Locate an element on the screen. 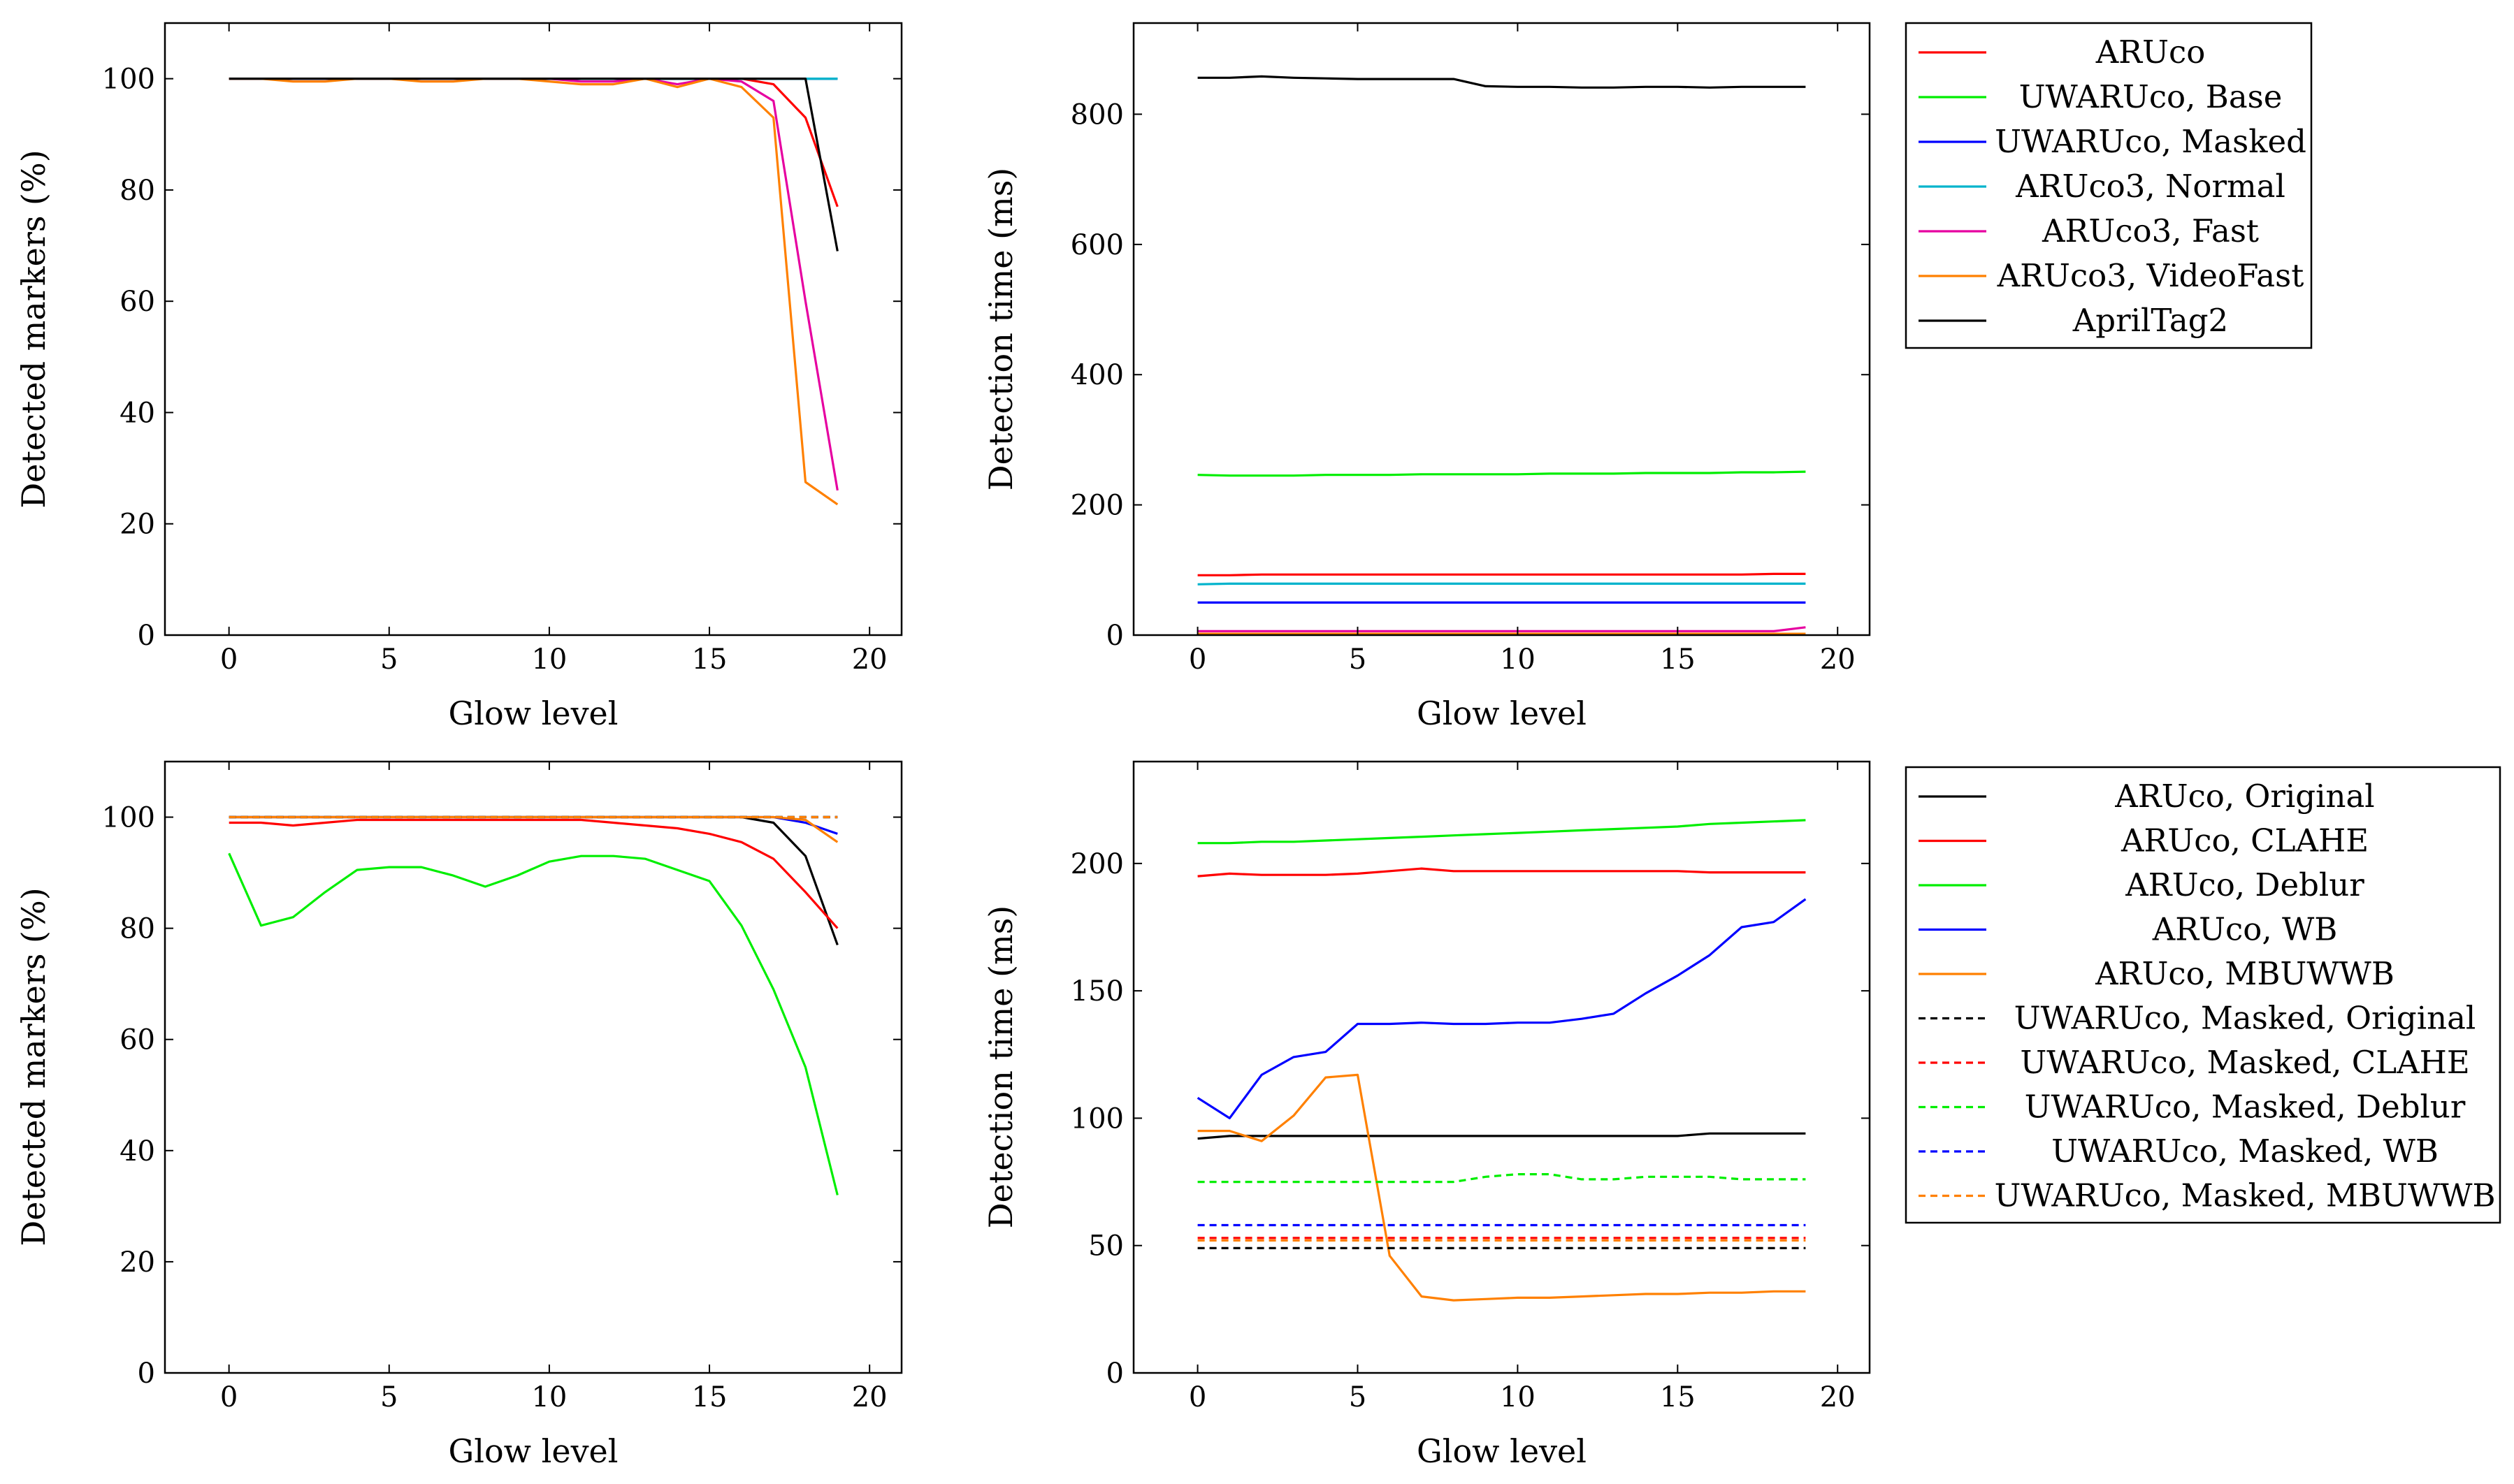  legend-label-aruco-mbuwwb: ARUco, MBUWWB is located at coordinates (2244, 973).